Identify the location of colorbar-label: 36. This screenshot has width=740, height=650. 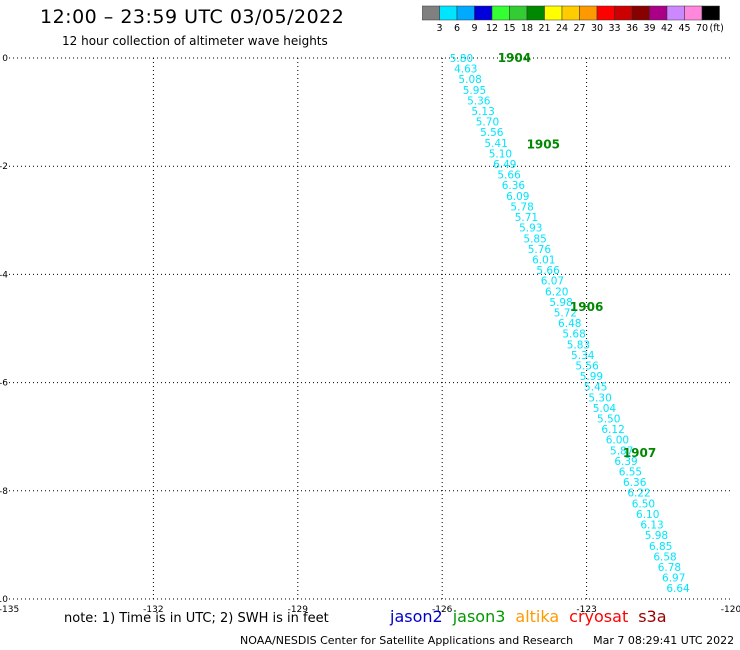
(632, 28).